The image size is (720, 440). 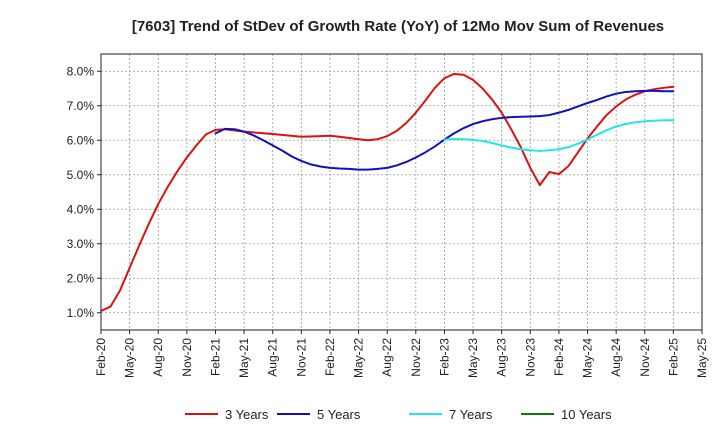 What do you see at coordinates (398, 414) in the screenshot?
I see `legend: 3 Years 5 Years 7 Years 10 Years` at bounding box center [398, 414].